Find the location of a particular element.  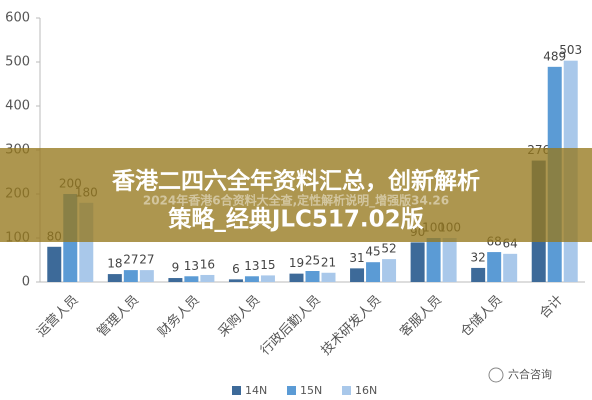

data-label: 6 is located at coordinates (236, 269).